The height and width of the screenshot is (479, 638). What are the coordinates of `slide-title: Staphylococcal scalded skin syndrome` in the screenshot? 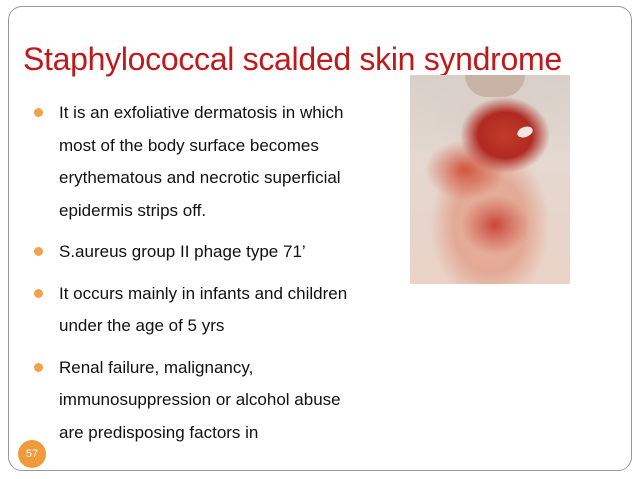 It's located at (292, 59).